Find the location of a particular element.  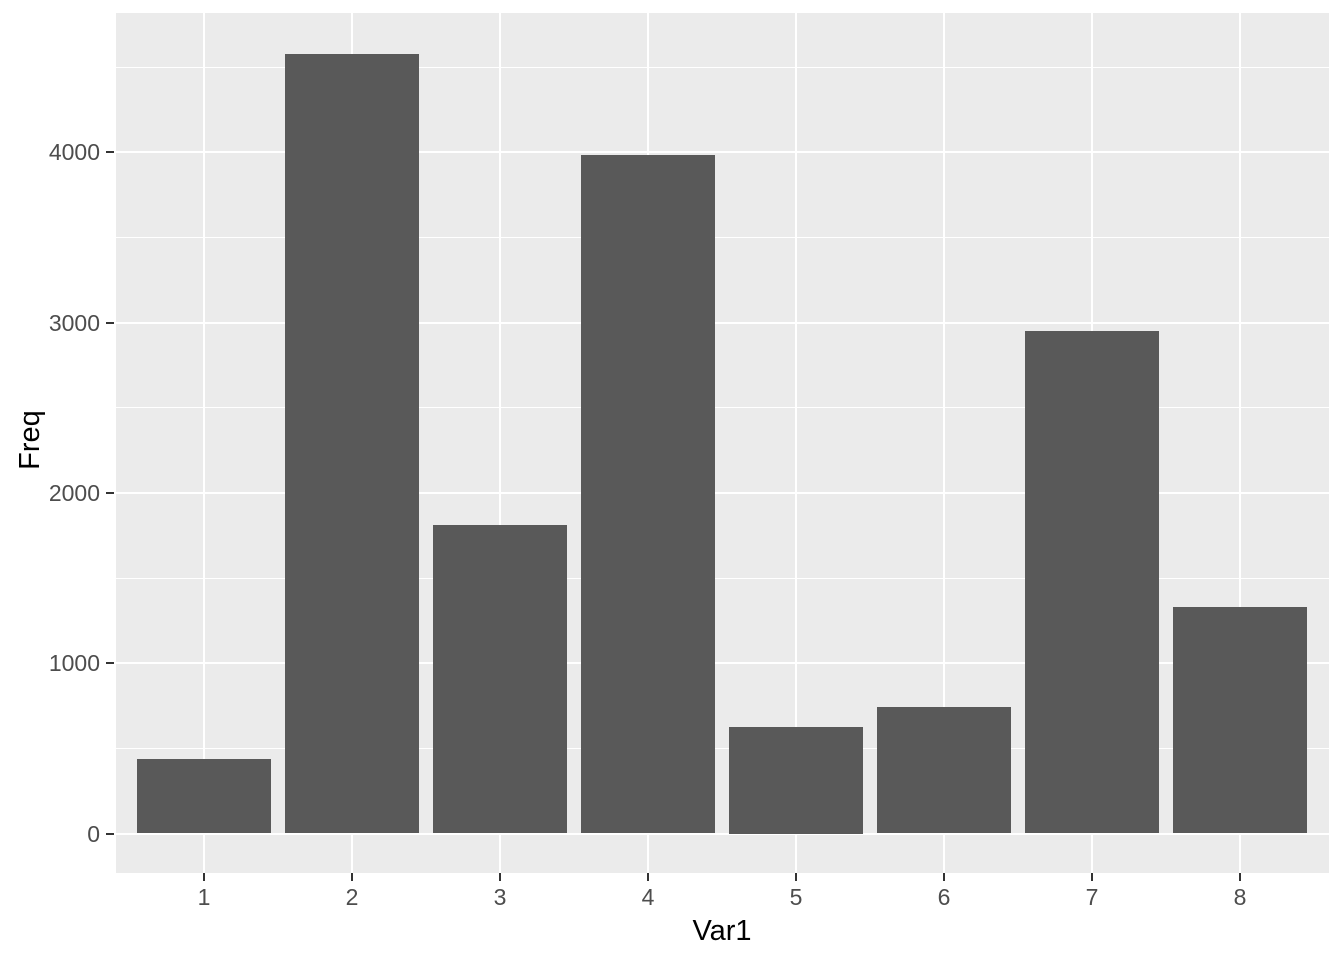

y-tick-label: 3000 is located at coordinates (74, 322).